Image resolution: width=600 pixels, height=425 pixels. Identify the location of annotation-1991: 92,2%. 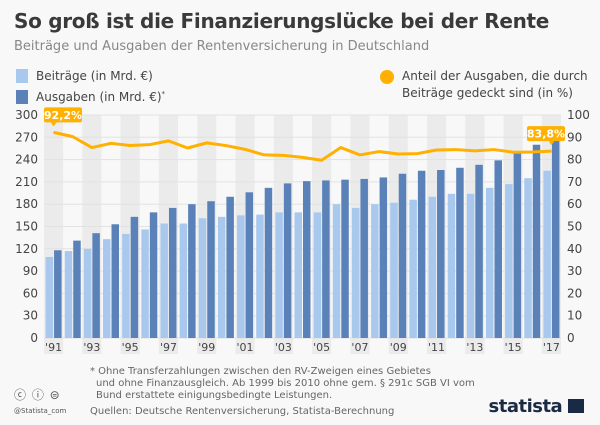
(63, 117).